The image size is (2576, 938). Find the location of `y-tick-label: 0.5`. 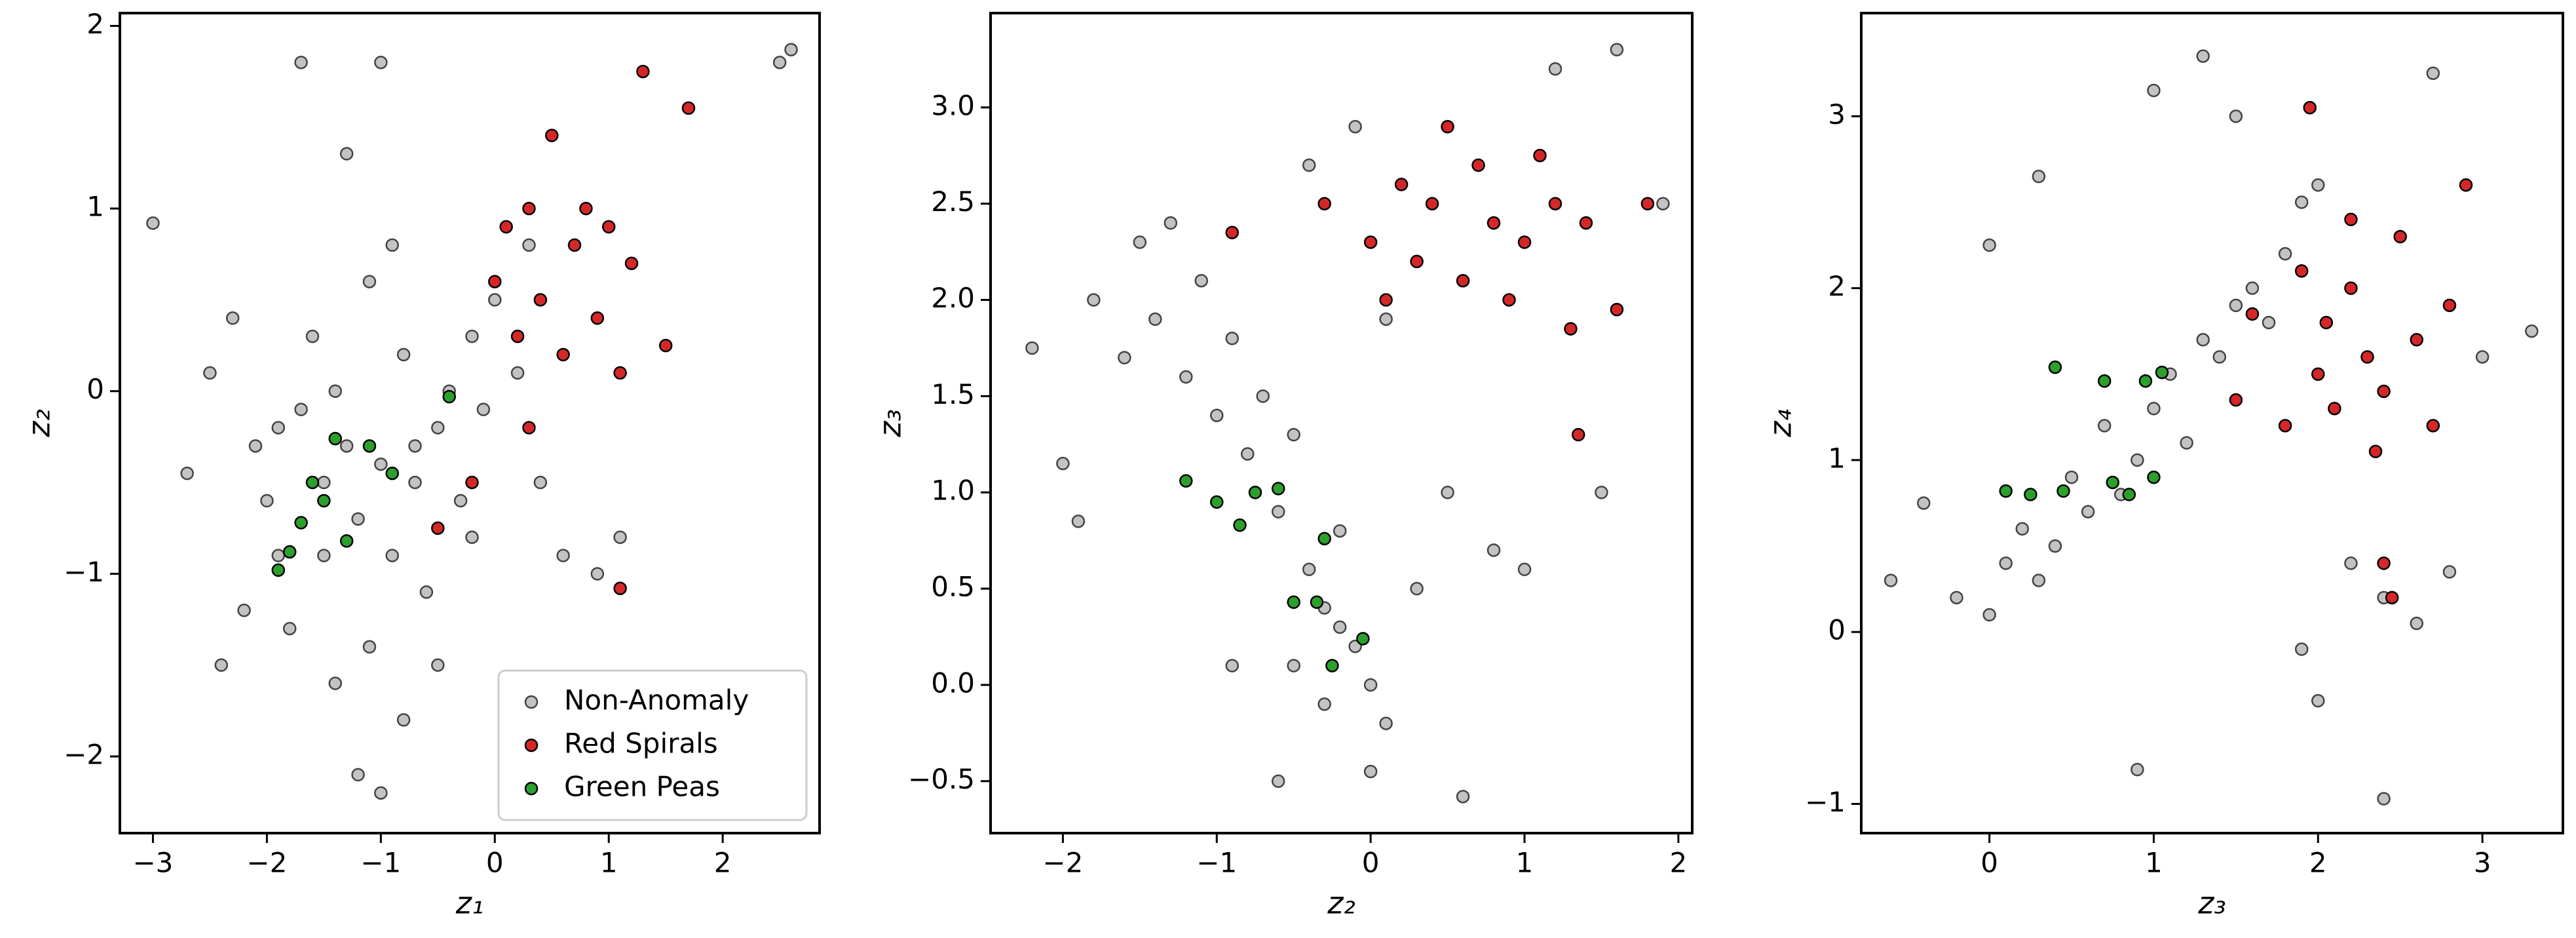

y-tick-label: 0.5 is located at coordinates (953, 587).